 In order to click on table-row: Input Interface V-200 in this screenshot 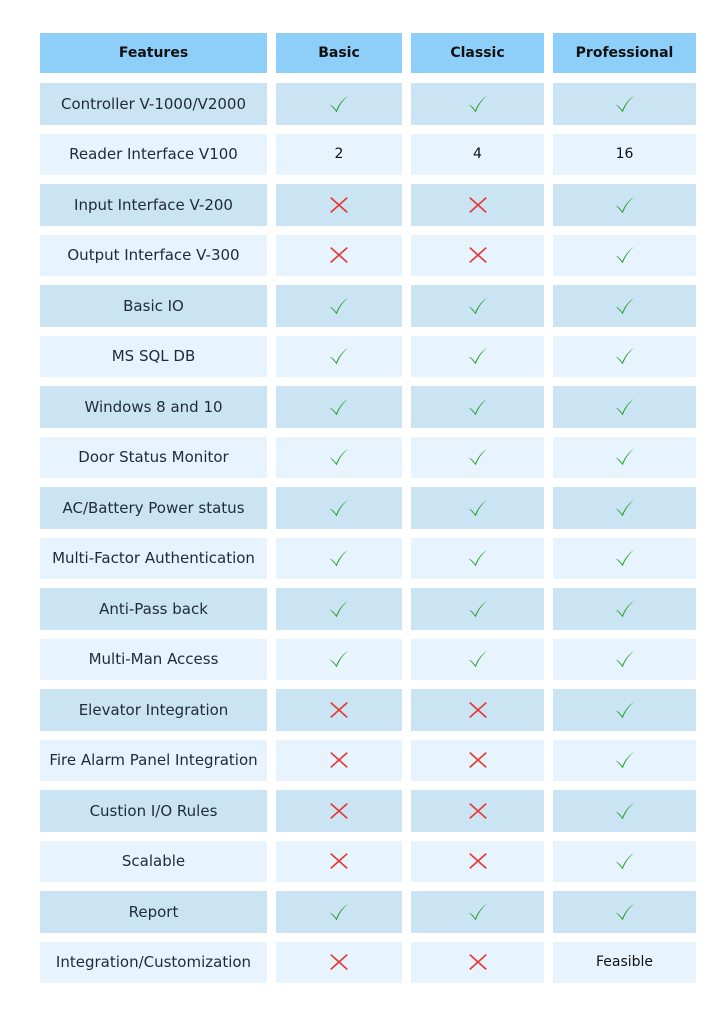, I will do `click(368, 205)`.